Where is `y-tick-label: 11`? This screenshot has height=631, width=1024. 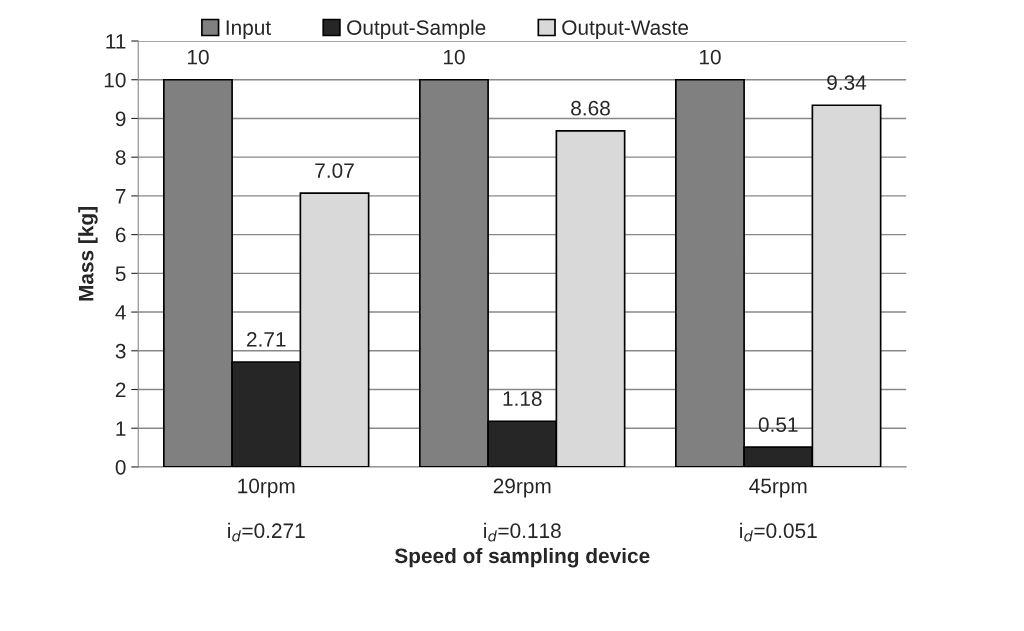
y-tick-label: 11 is located at coordinates (116, 41).